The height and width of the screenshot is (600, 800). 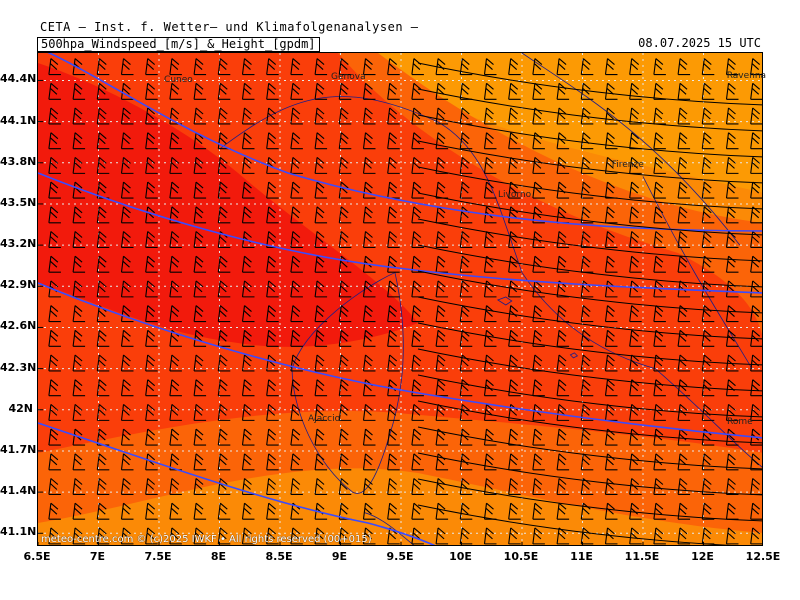 What do you see at coordinates (18, 285) in the screenshot?
I see `lat-tick-label: 42.9N` at bounding box center [18, 285].